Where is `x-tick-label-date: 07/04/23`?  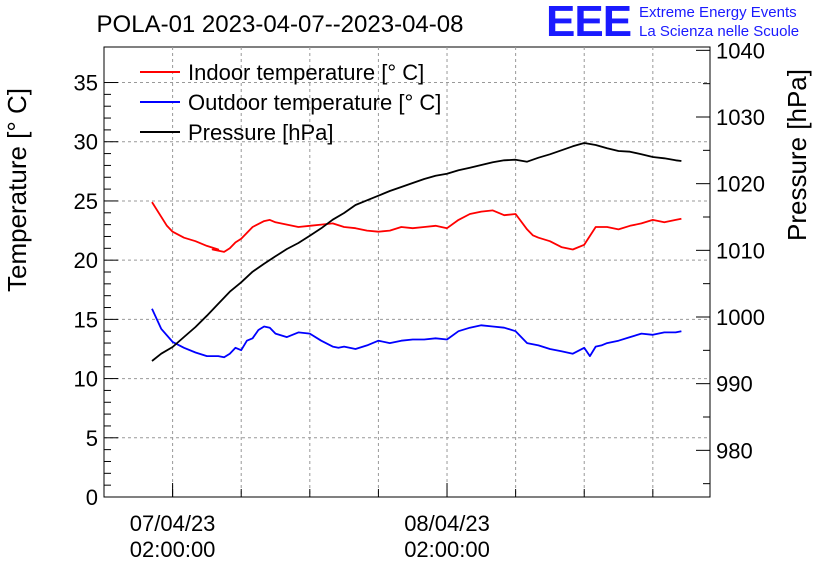 x-tick-label-date: 07/04/23 is located at coordinates (173, 523).